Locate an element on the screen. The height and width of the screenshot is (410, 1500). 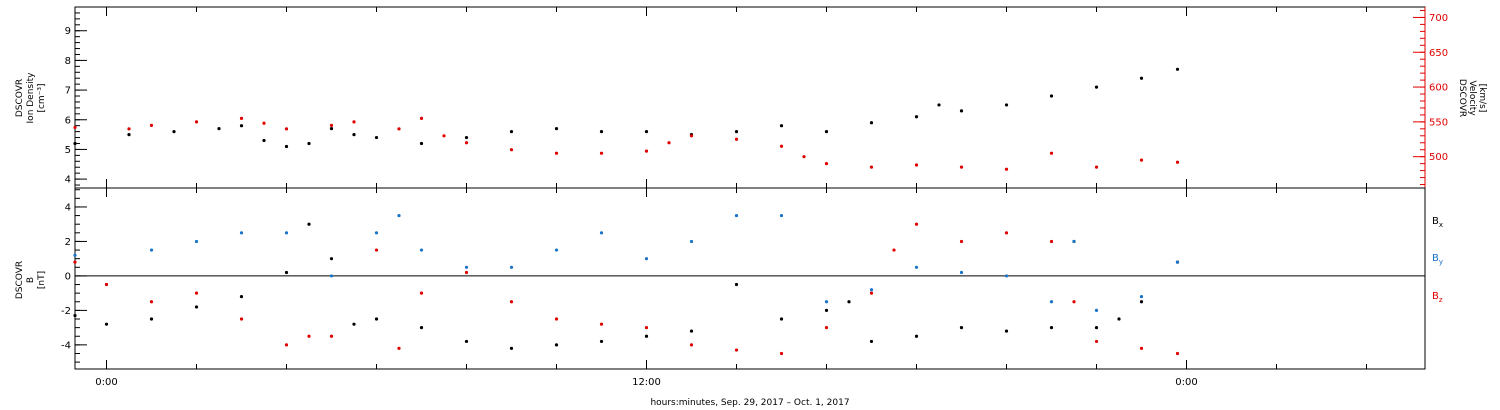
velocity-axis: 500 550 600 650 700 is located at coordinates (1430, 97).